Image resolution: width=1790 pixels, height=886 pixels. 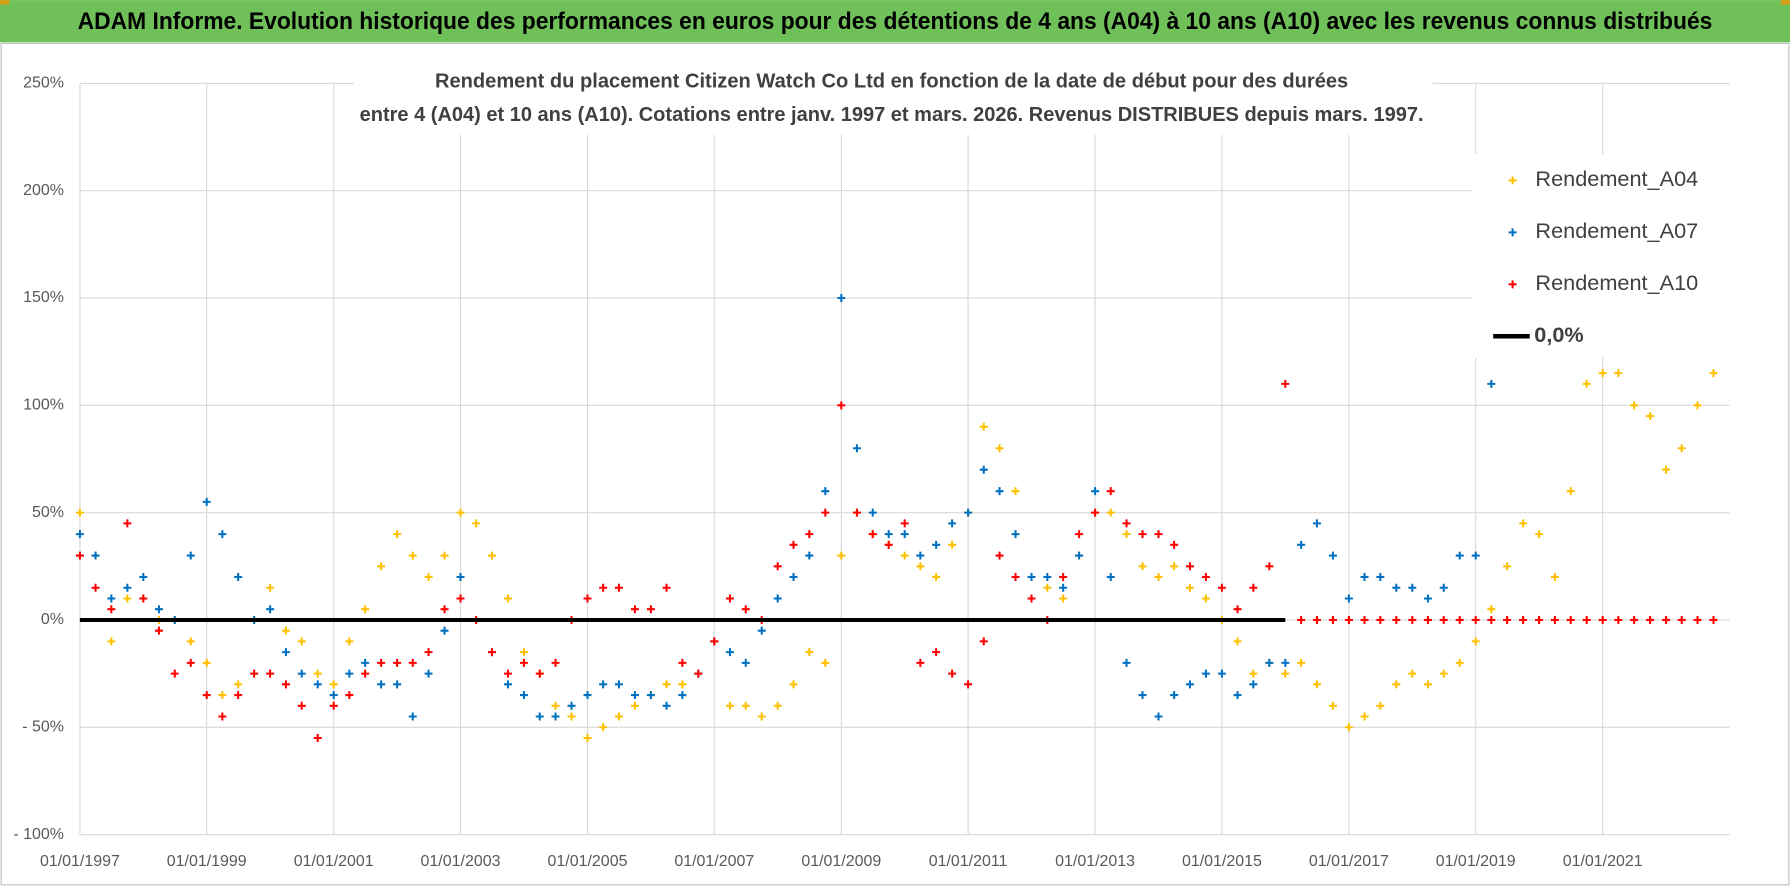 What do you see at coordinates (43, 190) in the screenshot?
I see `y-tick-label: 200%` at bounding box center [43, 190].